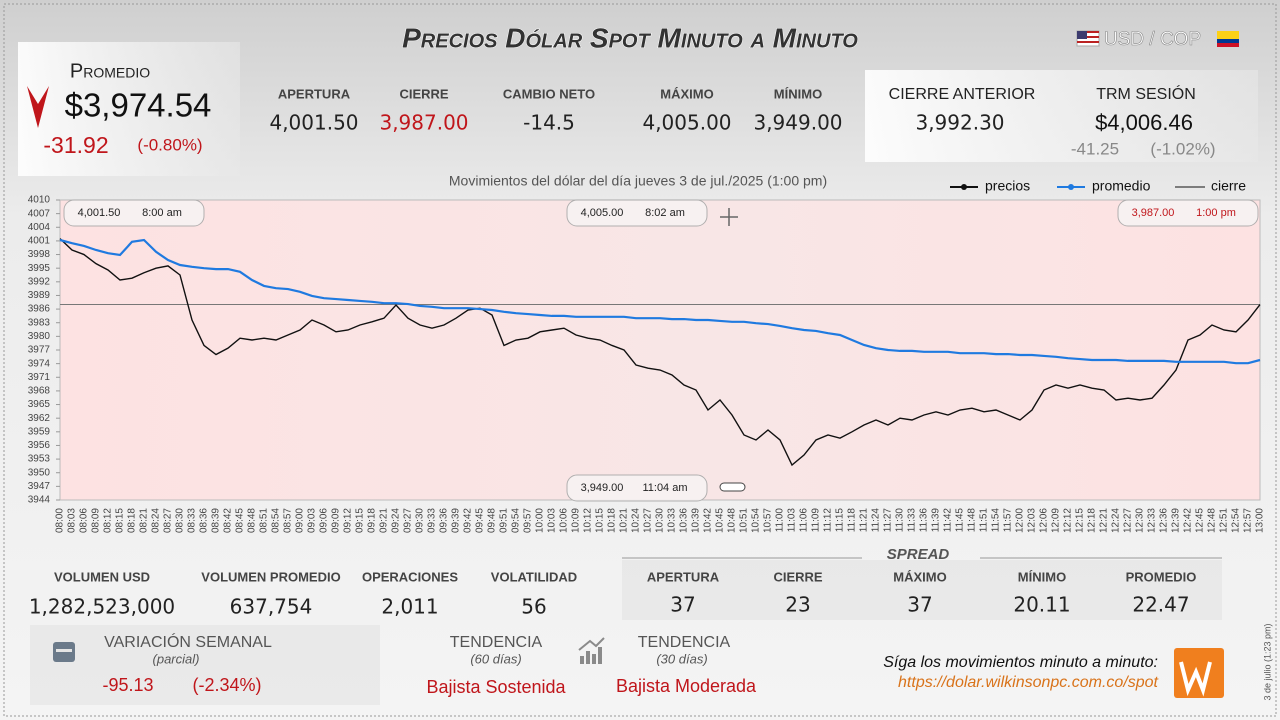 The image size is (1280, 720). Describe the element at coordinates (39, 377) in the screenshot. I see `y-tick-label: 3971` at that location.